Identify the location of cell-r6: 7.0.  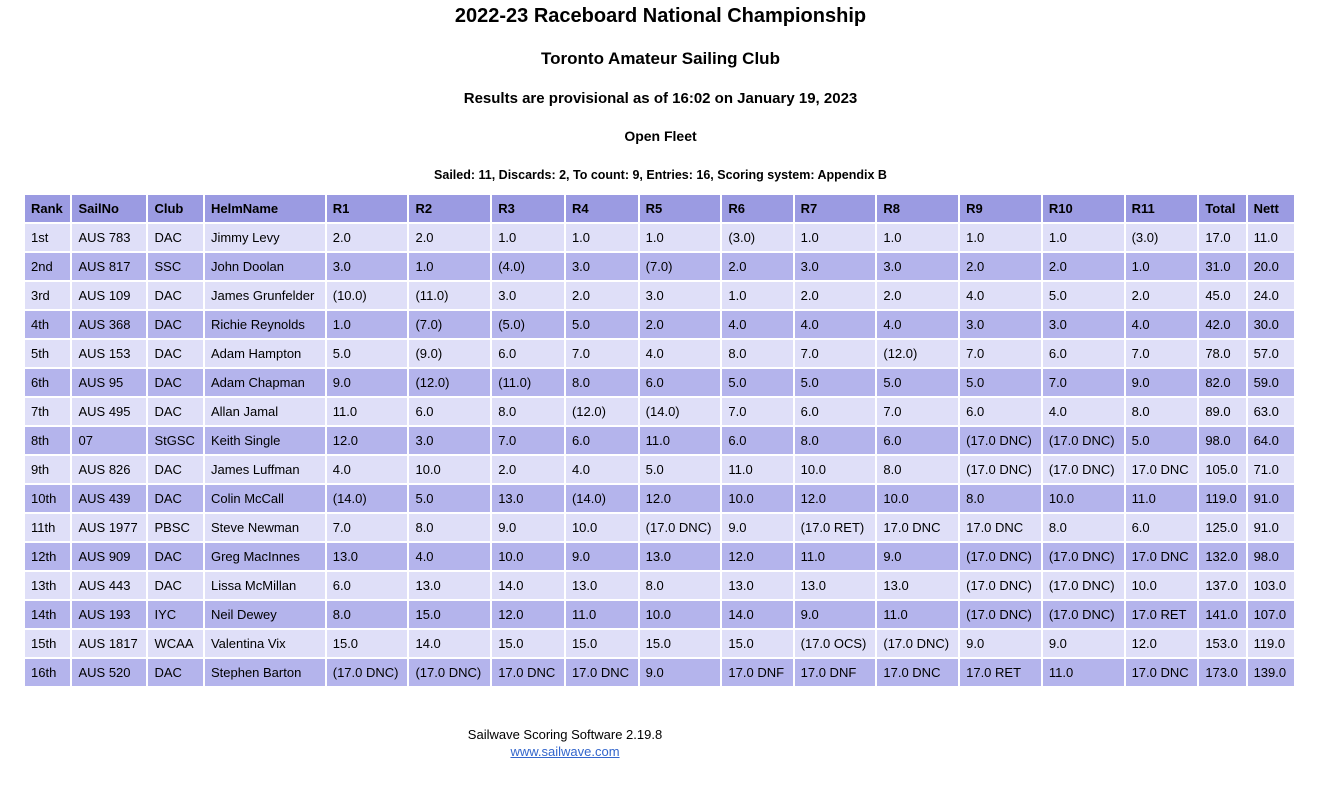
(757, 411).